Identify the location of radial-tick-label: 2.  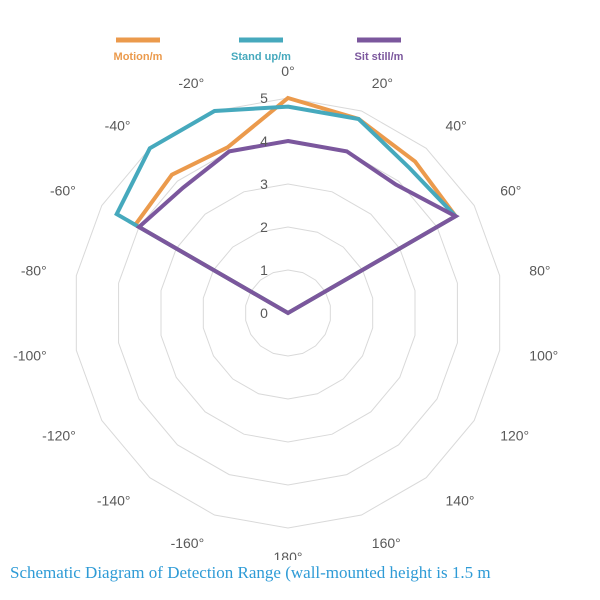
(264, 227).